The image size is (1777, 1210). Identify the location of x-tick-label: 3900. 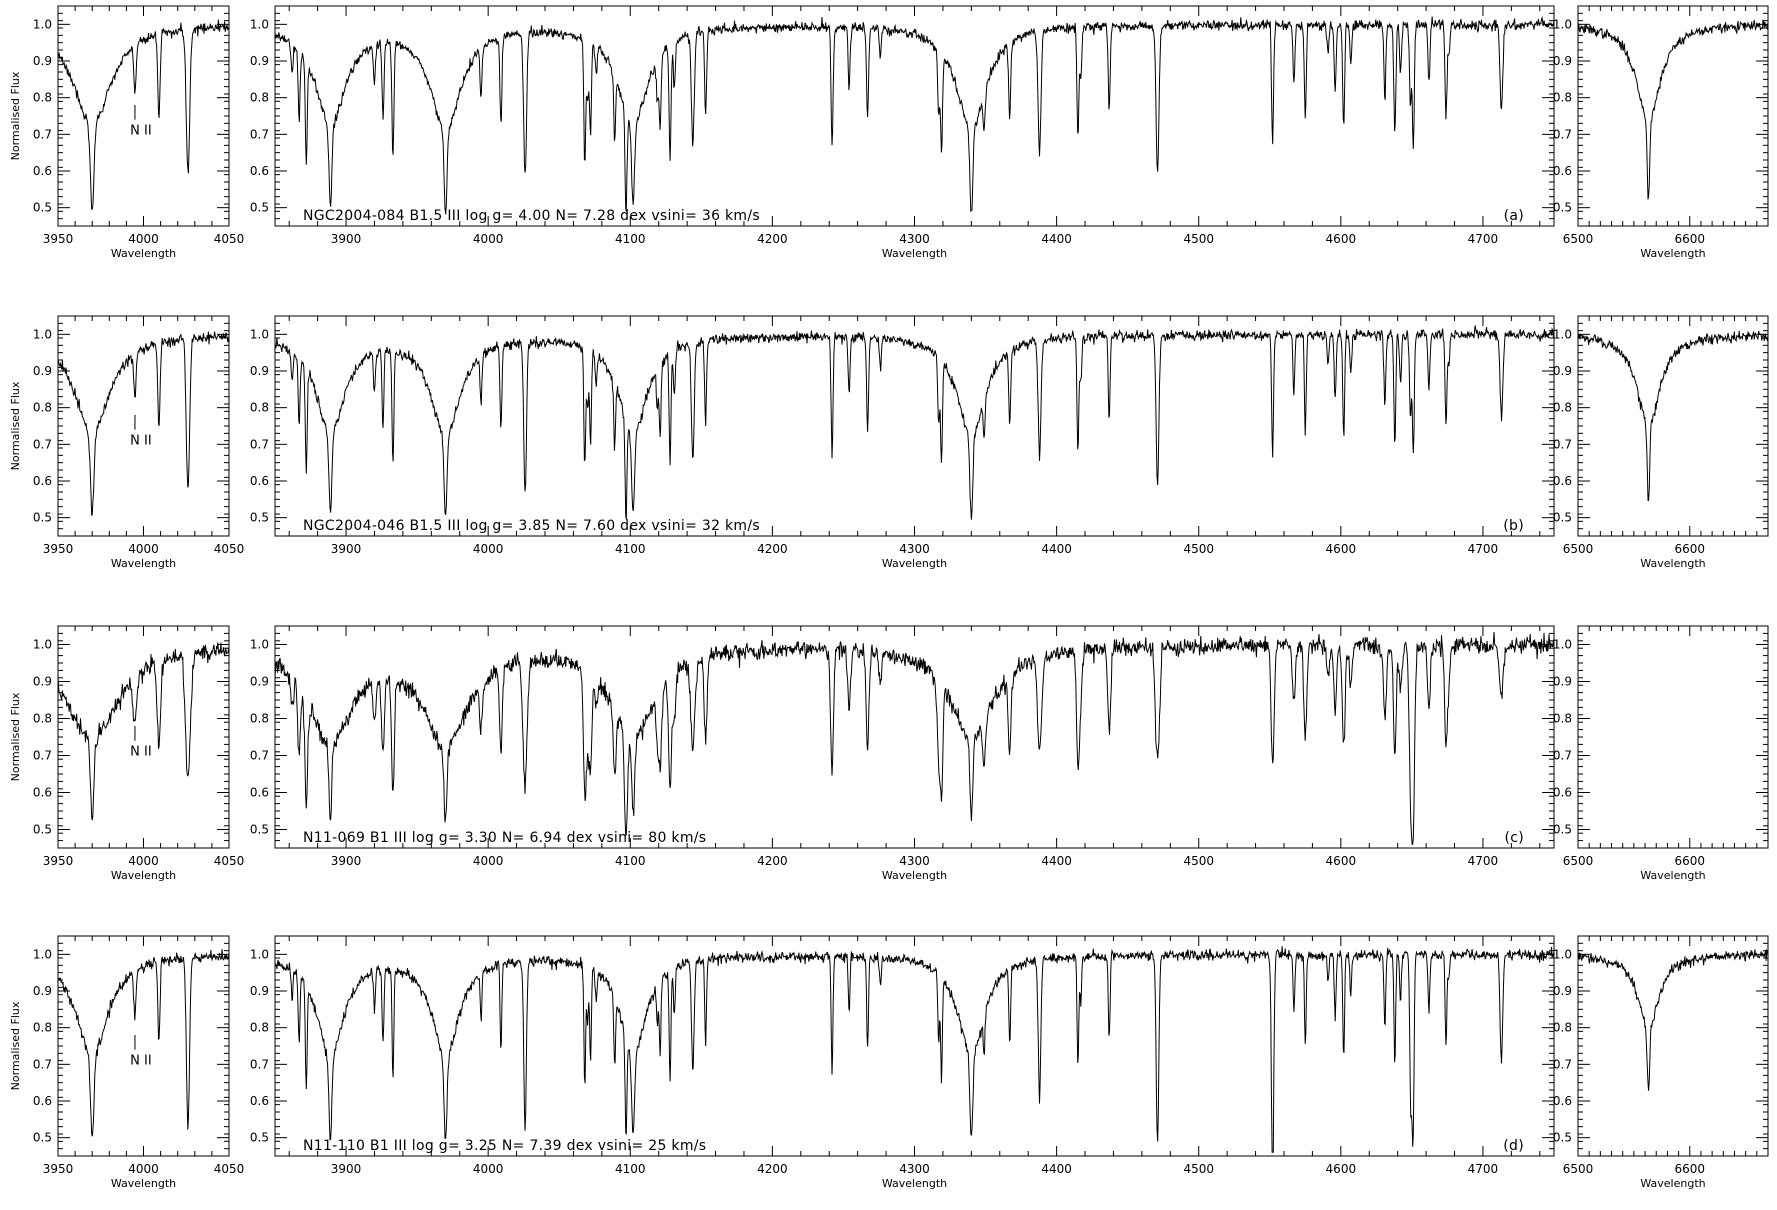
(346, 1169).